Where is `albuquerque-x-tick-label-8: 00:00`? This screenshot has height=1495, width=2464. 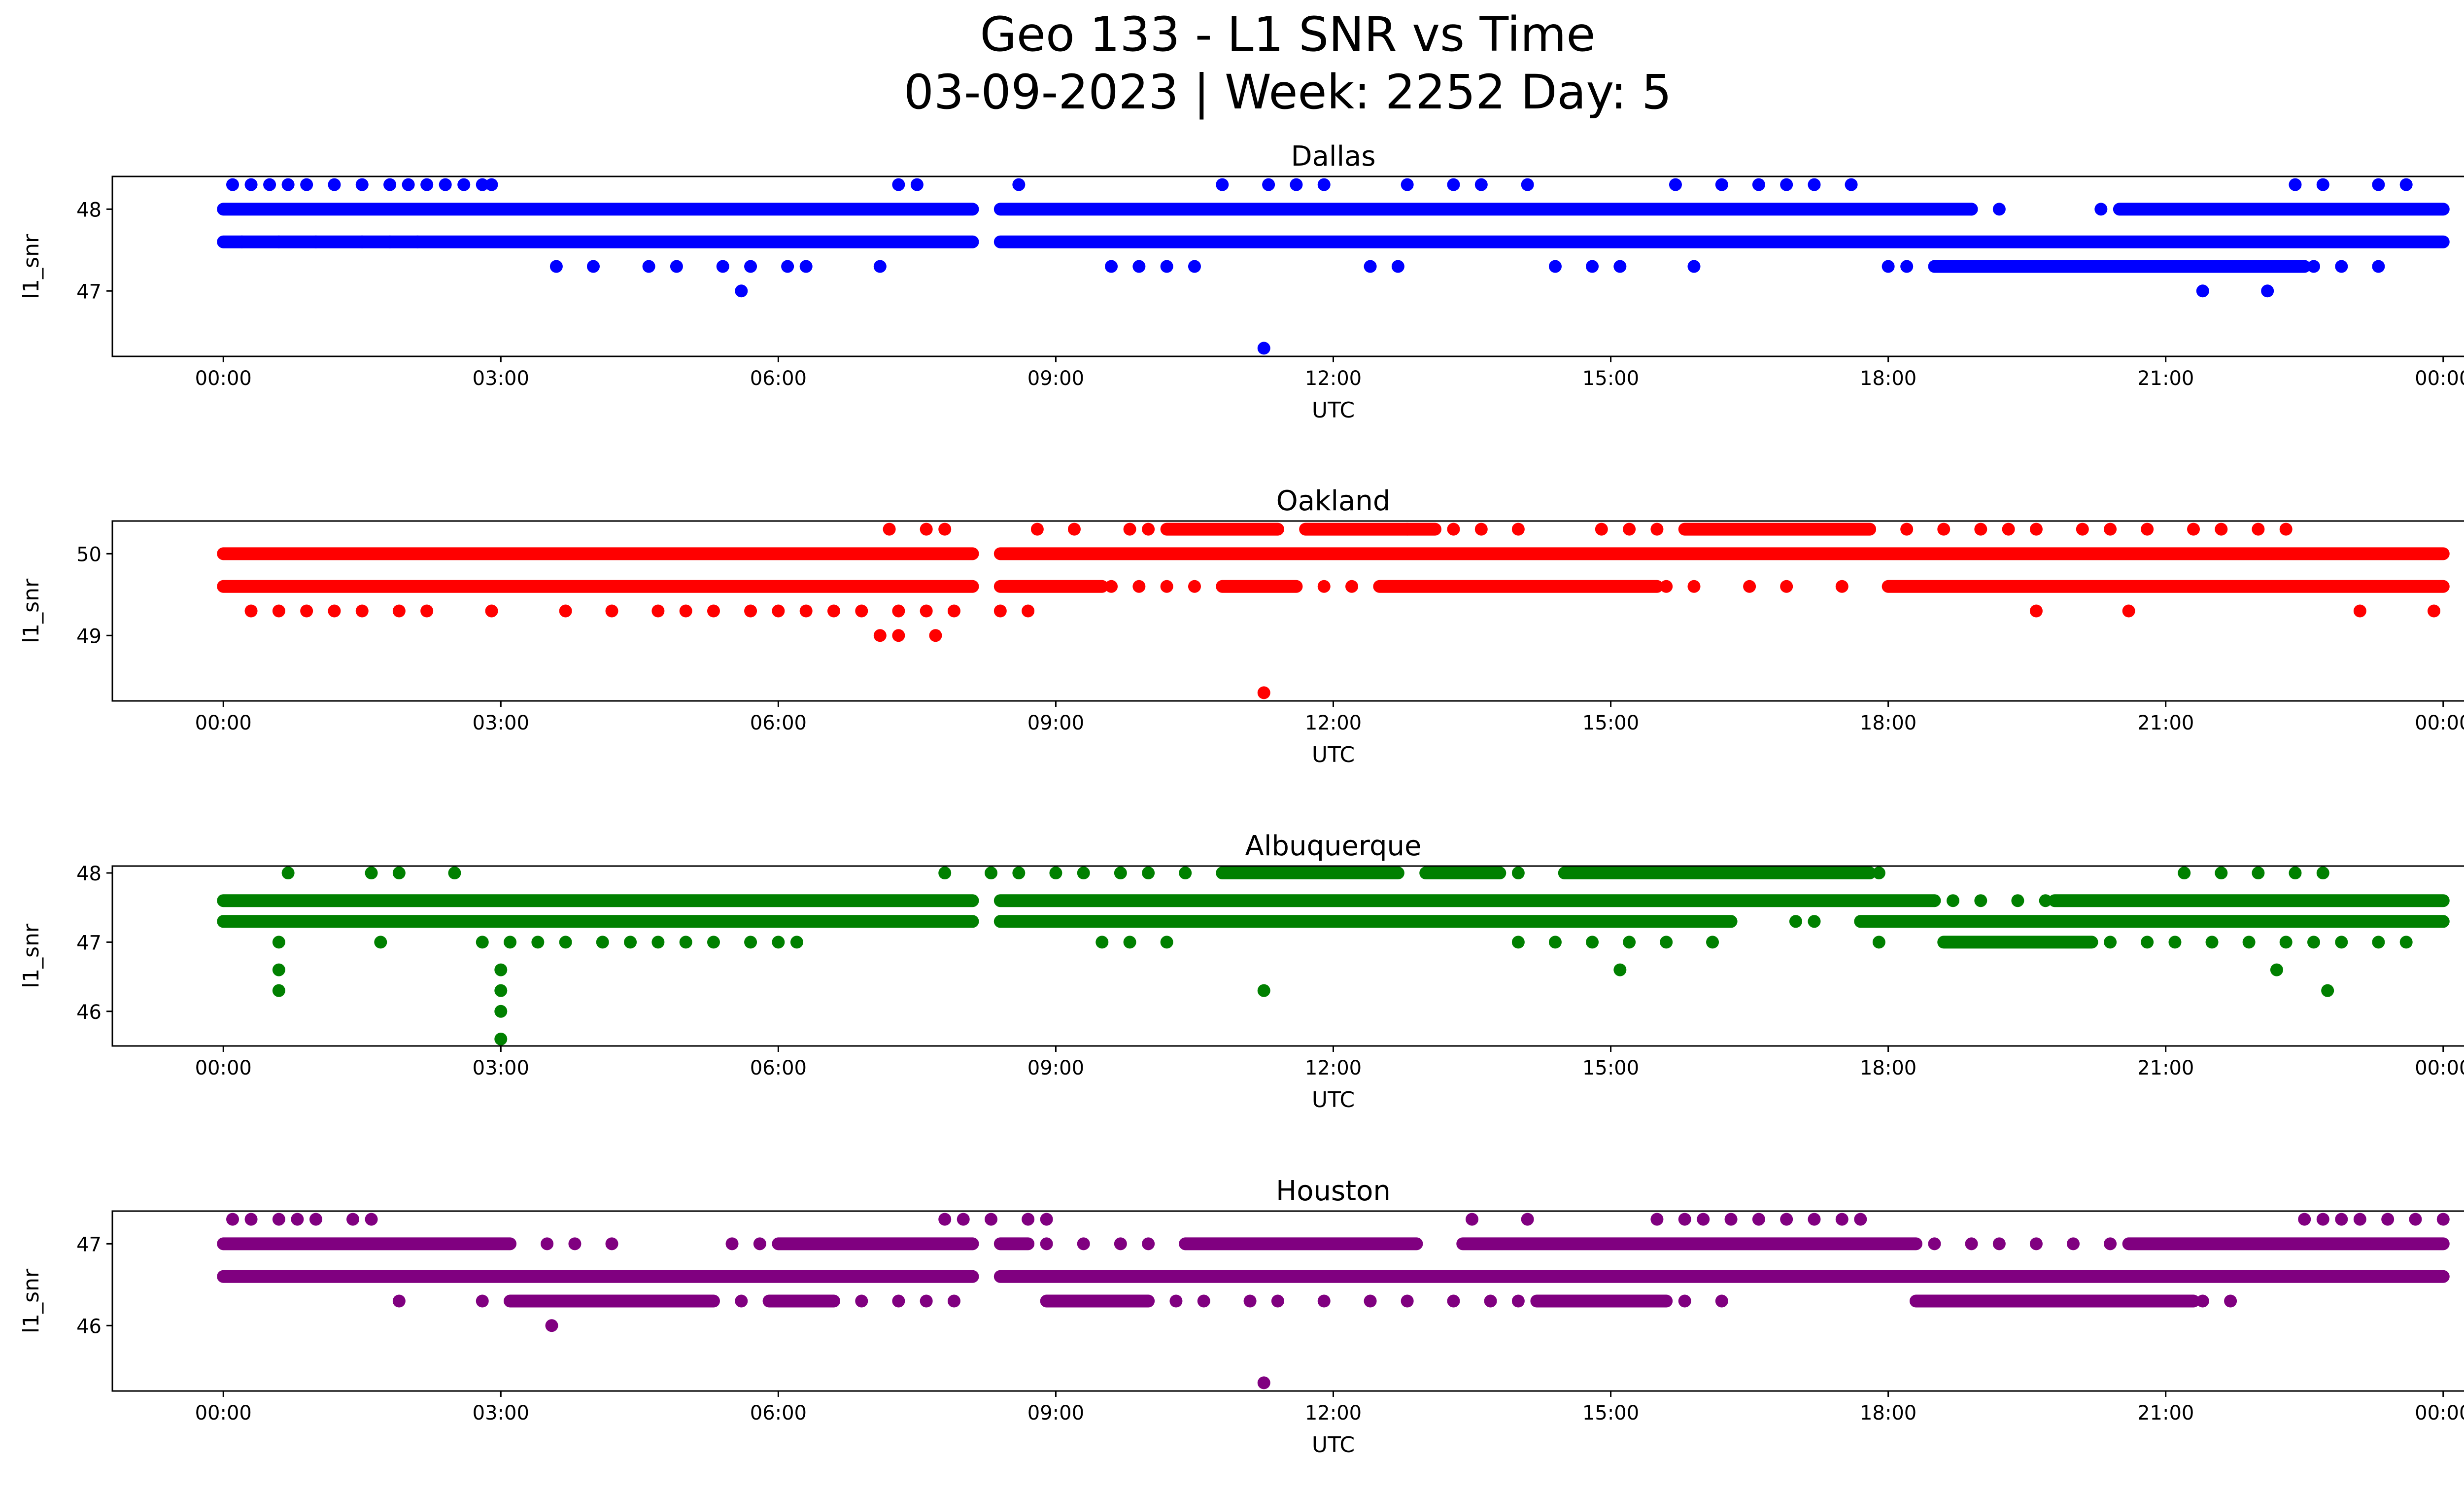
albuquerque-x-tick-label-8: 00:00 is located at coordinates (2439, 1068).